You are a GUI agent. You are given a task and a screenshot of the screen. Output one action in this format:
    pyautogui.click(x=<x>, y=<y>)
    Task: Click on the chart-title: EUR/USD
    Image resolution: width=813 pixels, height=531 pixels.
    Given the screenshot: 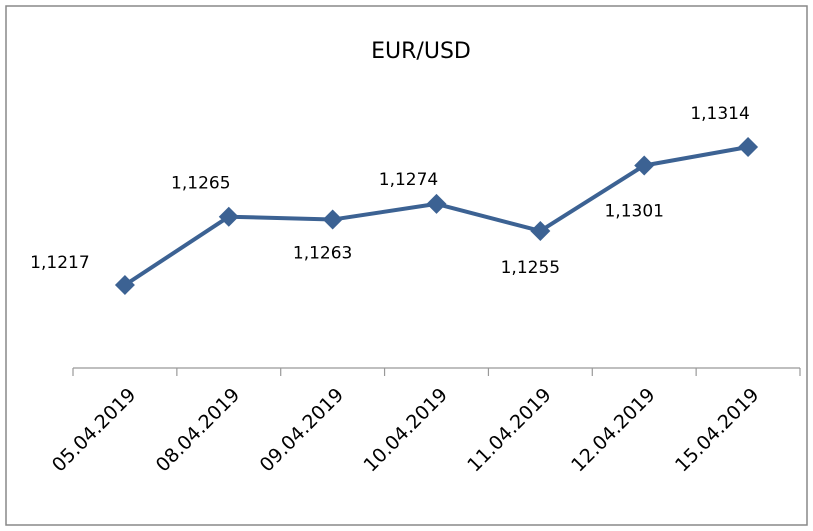 What is the action you would take?
    pyautogui.click(x=421, y=51)
    